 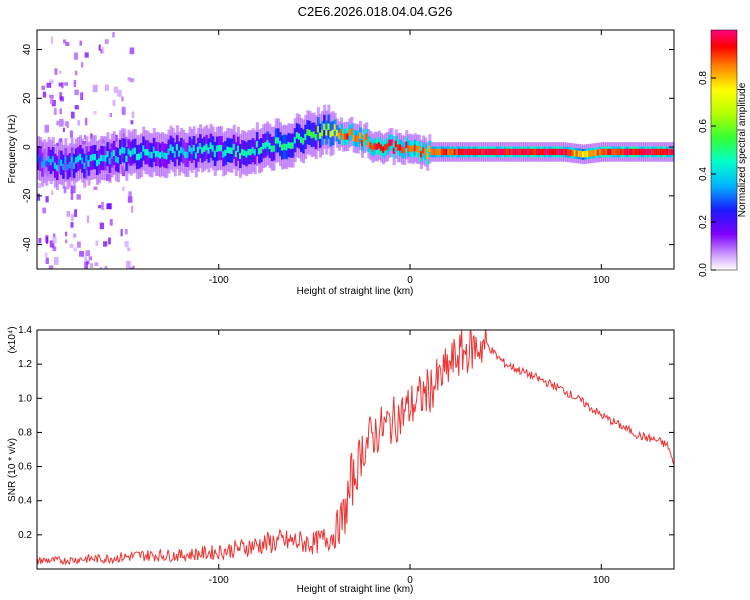 I want to click on colorbar-tick-label: 0.4, so click(x=703, y=174).